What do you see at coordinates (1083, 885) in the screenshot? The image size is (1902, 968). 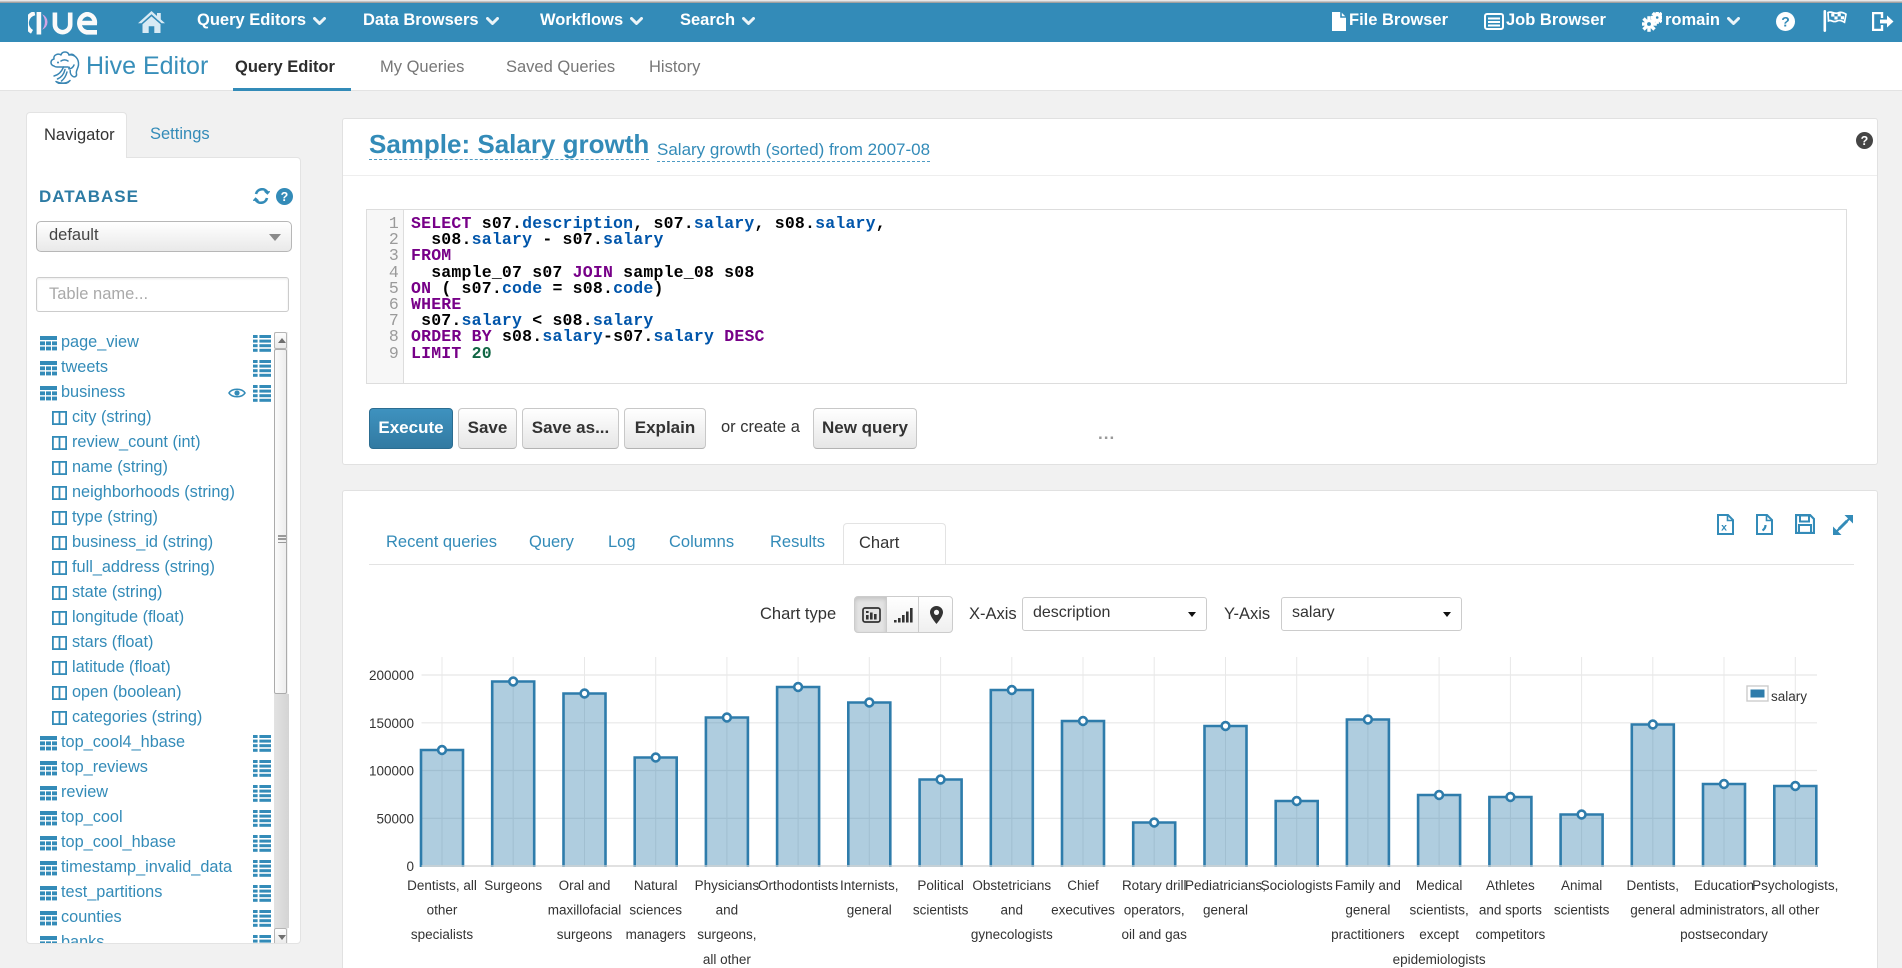 I see `svg-text: Chief` at bounding box center [1083, 885].